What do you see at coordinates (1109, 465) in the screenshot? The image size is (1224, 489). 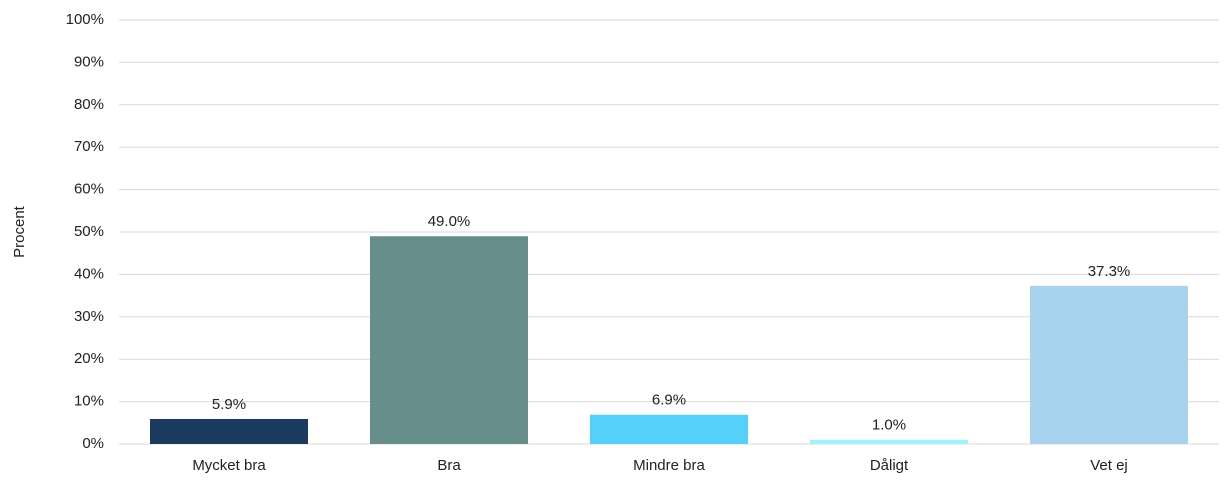 I see `x-tick-label: Vet ej` at bounding box center [1109, 465].